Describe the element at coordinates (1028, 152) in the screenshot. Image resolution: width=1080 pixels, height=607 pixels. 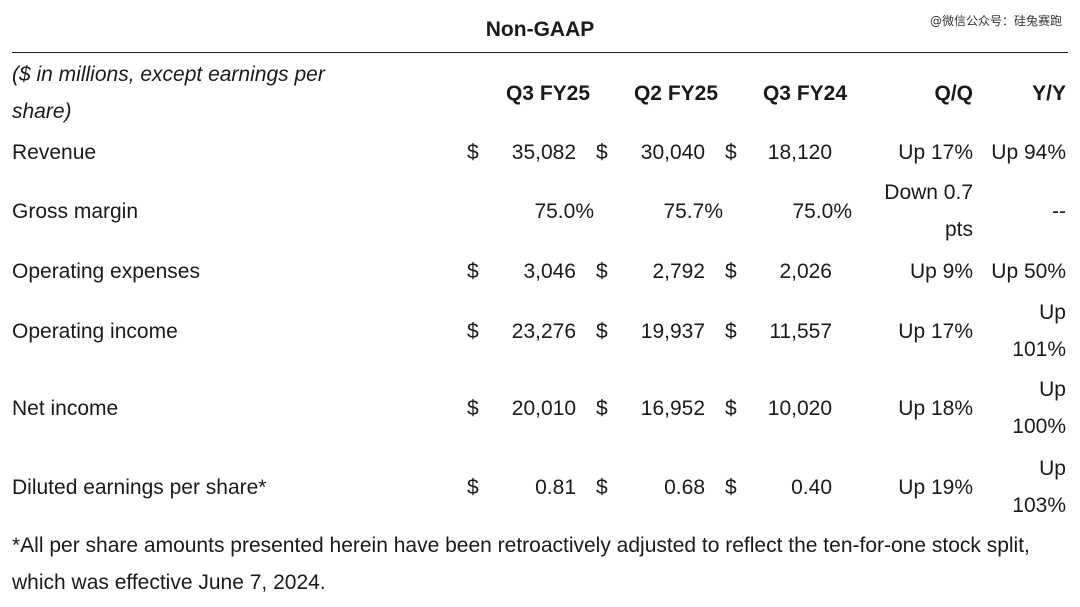
I see `value-yy: Up 94%` at that location.